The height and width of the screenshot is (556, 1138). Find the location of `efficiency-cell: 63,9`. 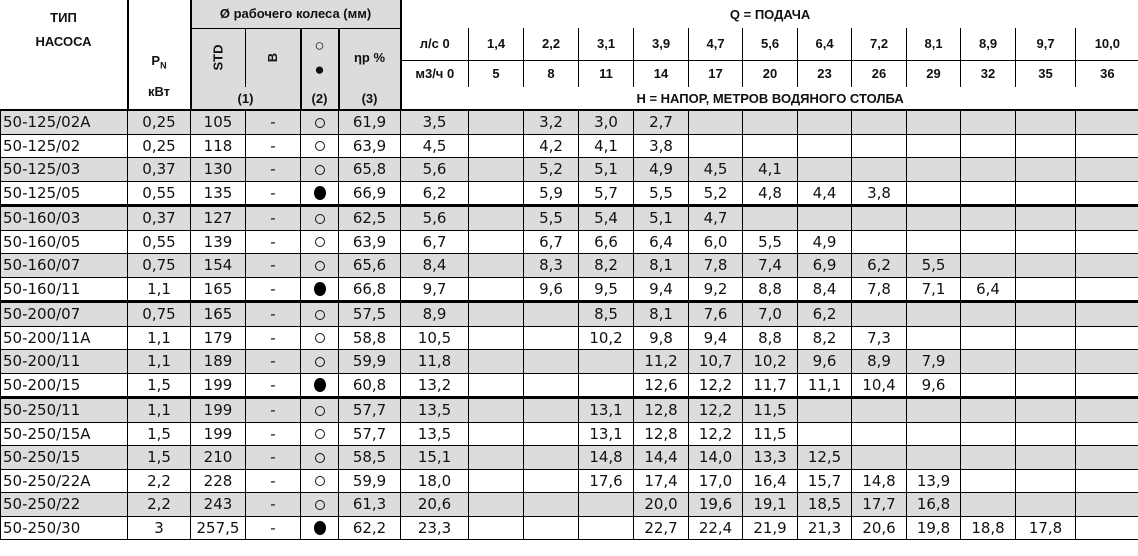

efficiency-cell: 63,9 is located at coordinates (369, 241).